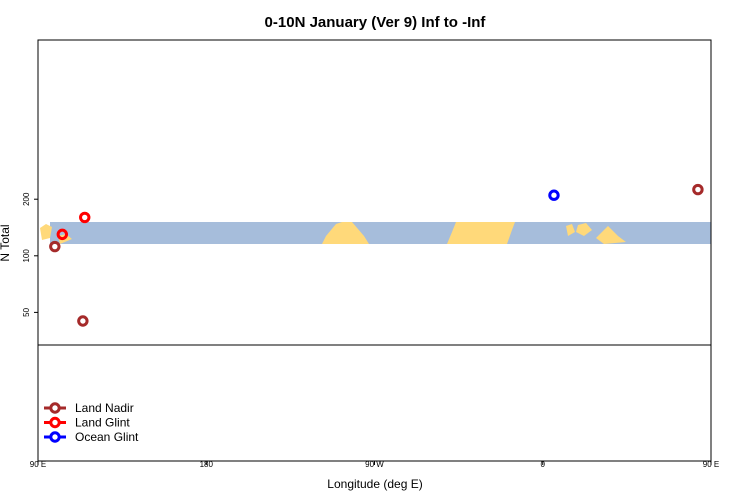  What do you see at coordinates (543, 464) in the screenshot?
I see `x-tick-label: 0` at bounding box center [543, 464].